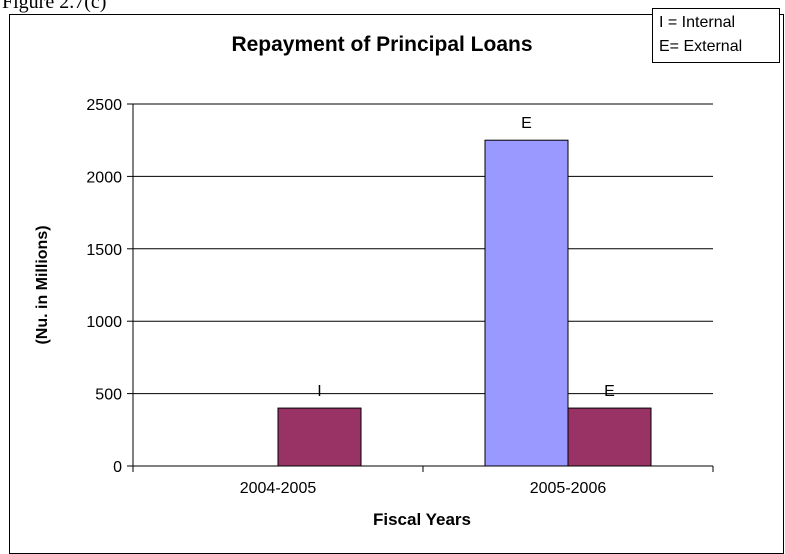 The height and width of the screenshot is (554, 785). Describe the element at coordinates (104, 322) in the screenshot. I see `y-tick-label: 1000` at that location.